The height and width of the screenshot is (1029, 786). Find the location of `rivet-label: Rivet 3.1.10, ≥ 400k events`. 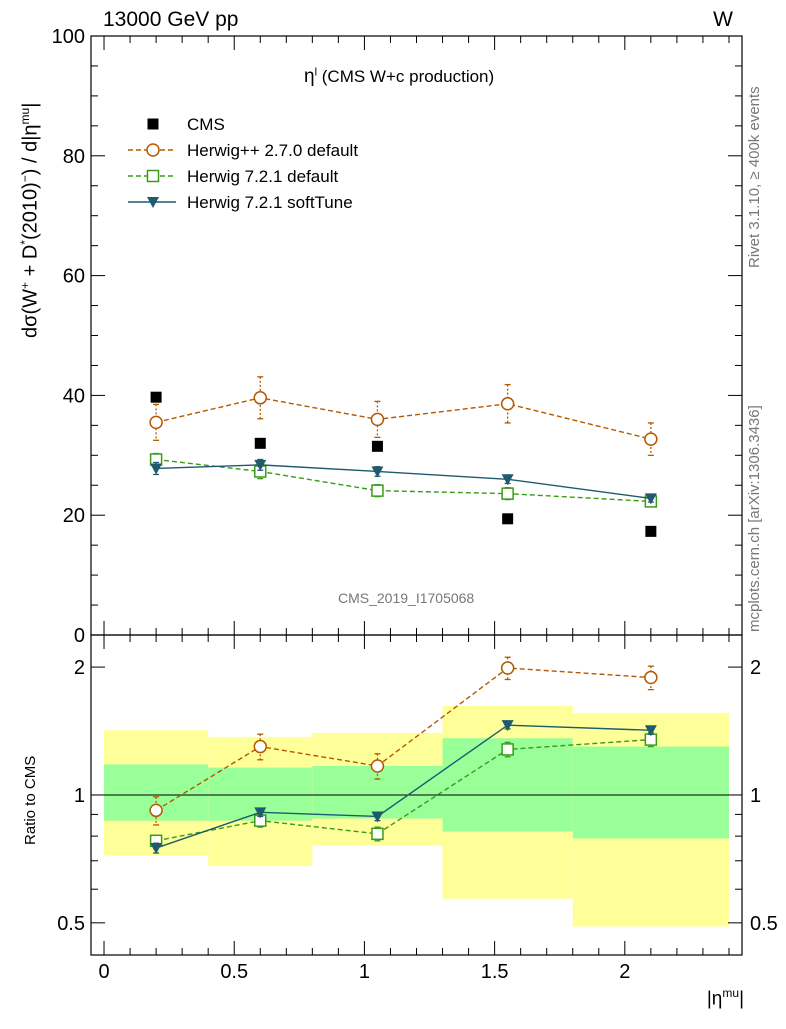

rivet-label: Rivet 3.1.10, ≥ 400k events is located at coordinates (754, 177).